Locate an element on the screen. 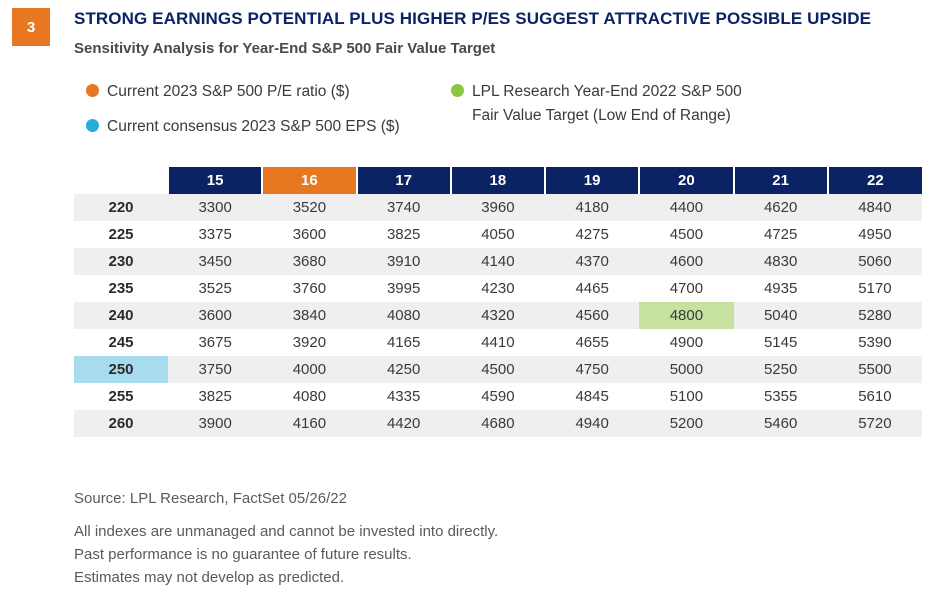 The width and height of the screenshot is (931, 601). eps-row-label: 240 is located at coordinates (121, 315).